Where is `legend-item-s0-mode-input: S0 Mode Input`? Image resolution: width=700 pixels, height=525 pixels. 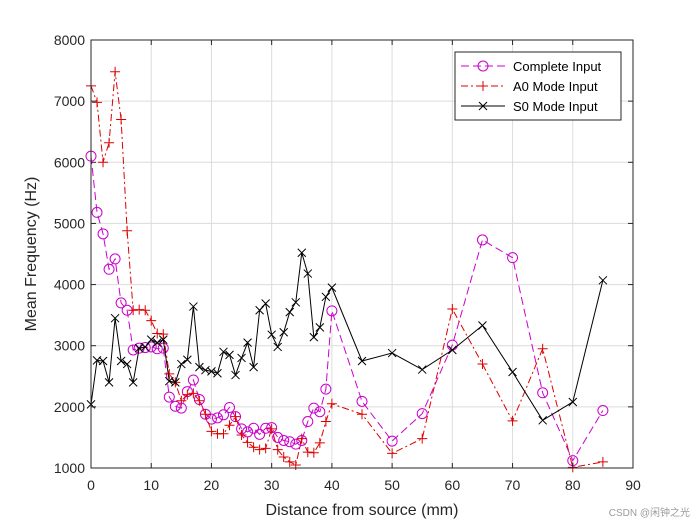 legend-item-s0-mode-input: S0 Mode Input is located at coordinates (529, 106).